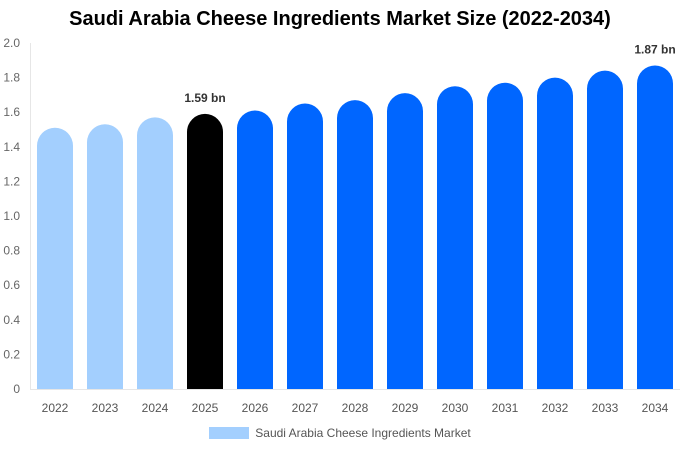 The height and width of the screenshot is (450, 680). Describe the element at coordinates (55, 408) in the screenshot. I see `x-tick-label: 2022` at that location.